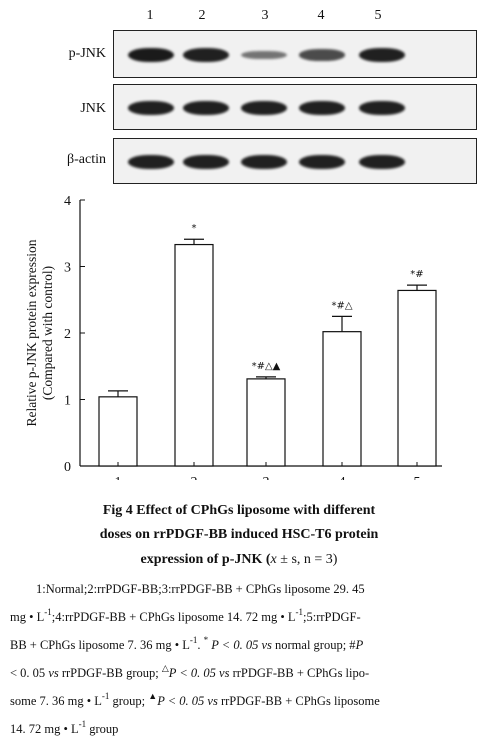 This screenshot has height=749, width=478. What do you see at coordinates (382, 162) in the screenshot?
I see `blot-band-row3-lane5` at bounding box center [382, 162].